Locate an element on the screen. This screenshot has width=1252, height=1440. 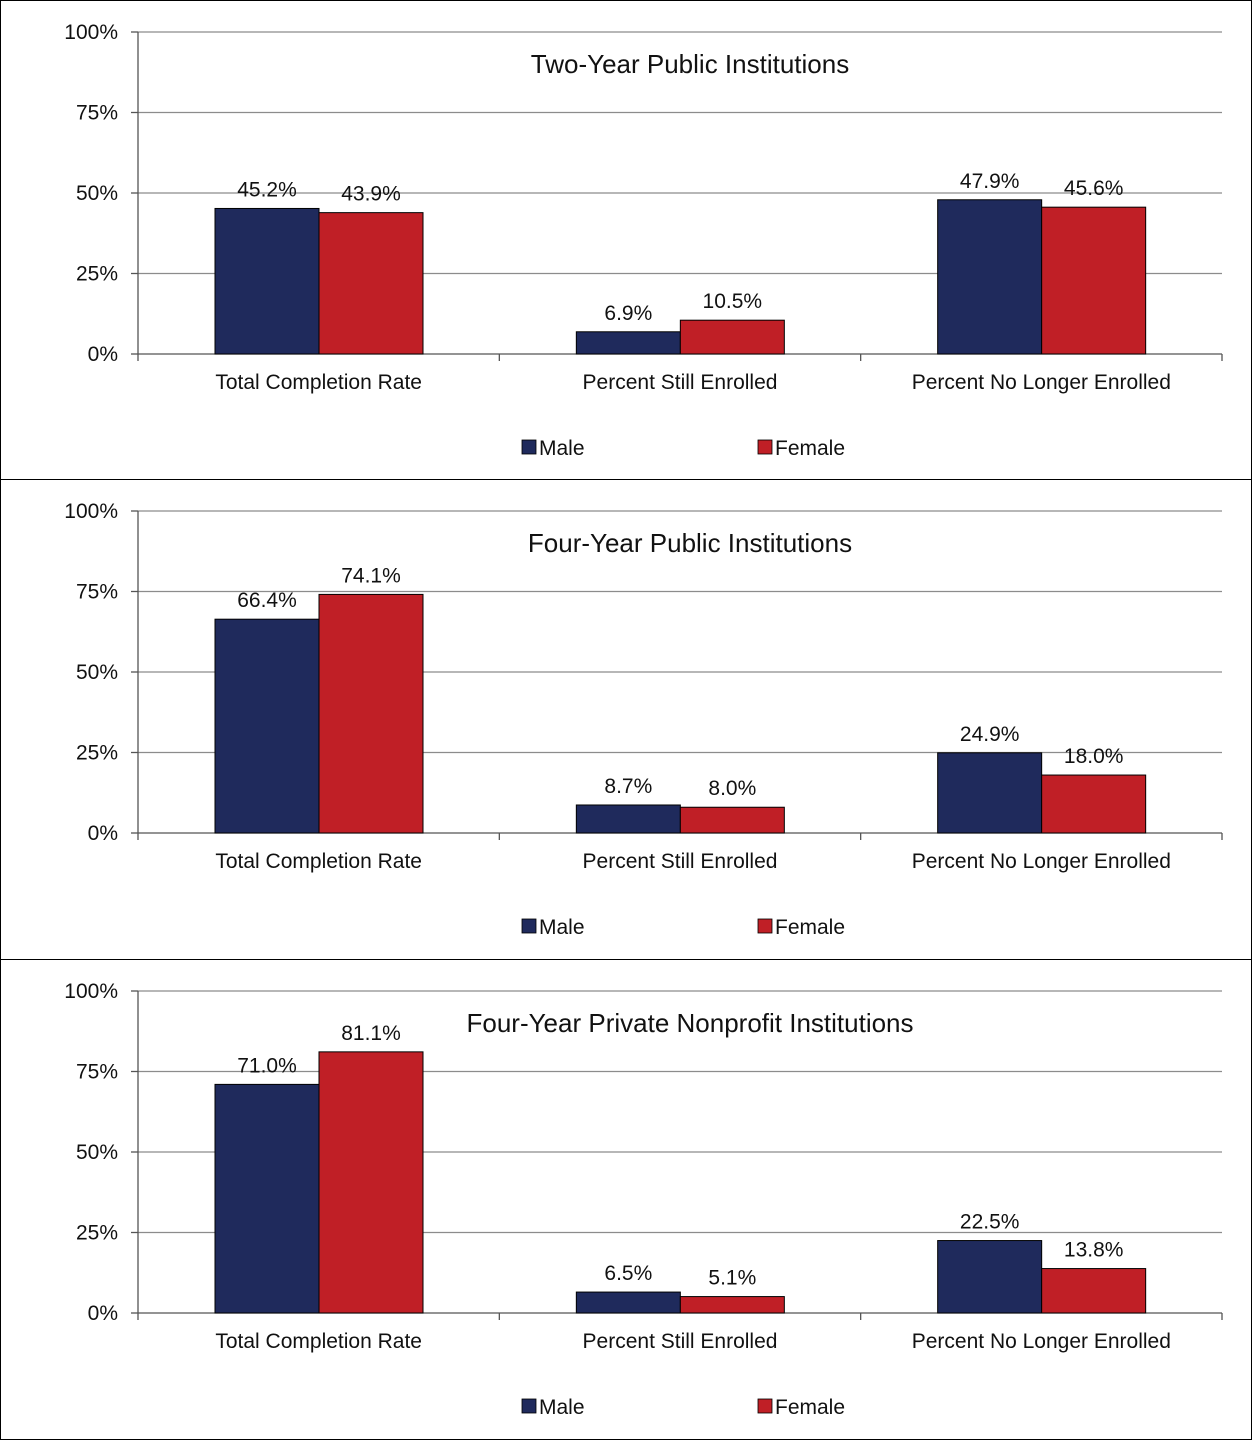
data-label: 74.1% is located at coordinates (371, 575).